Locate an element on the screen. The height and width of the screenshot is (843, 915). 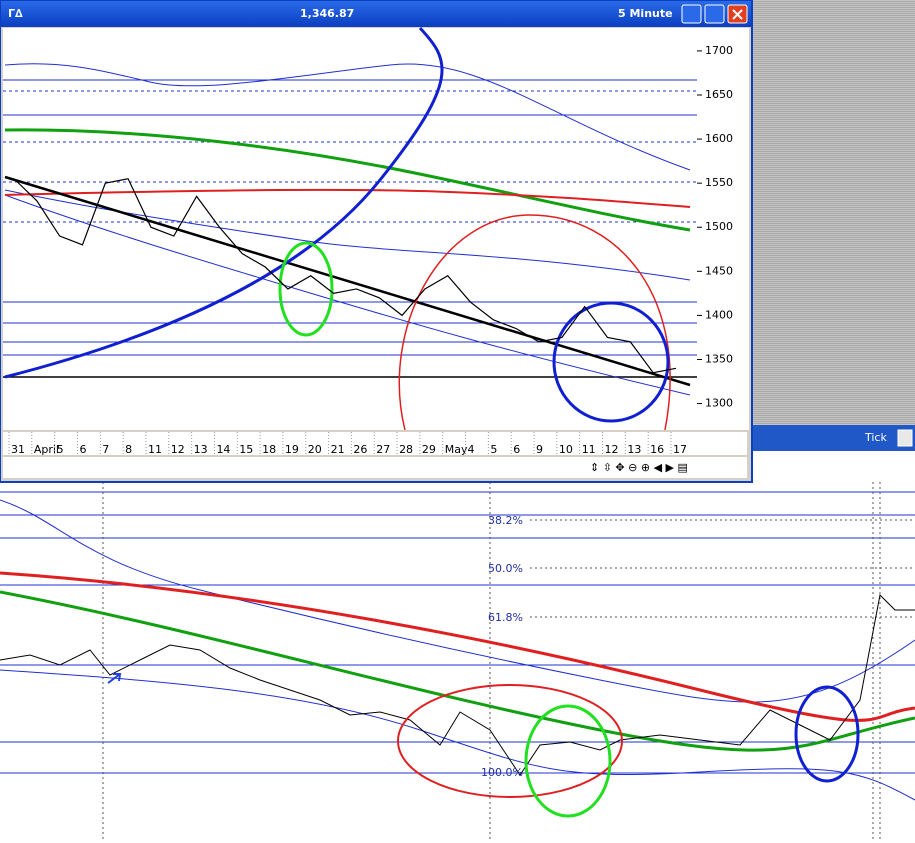
x-tick-label: 9 is located at coordinates (539, 449).